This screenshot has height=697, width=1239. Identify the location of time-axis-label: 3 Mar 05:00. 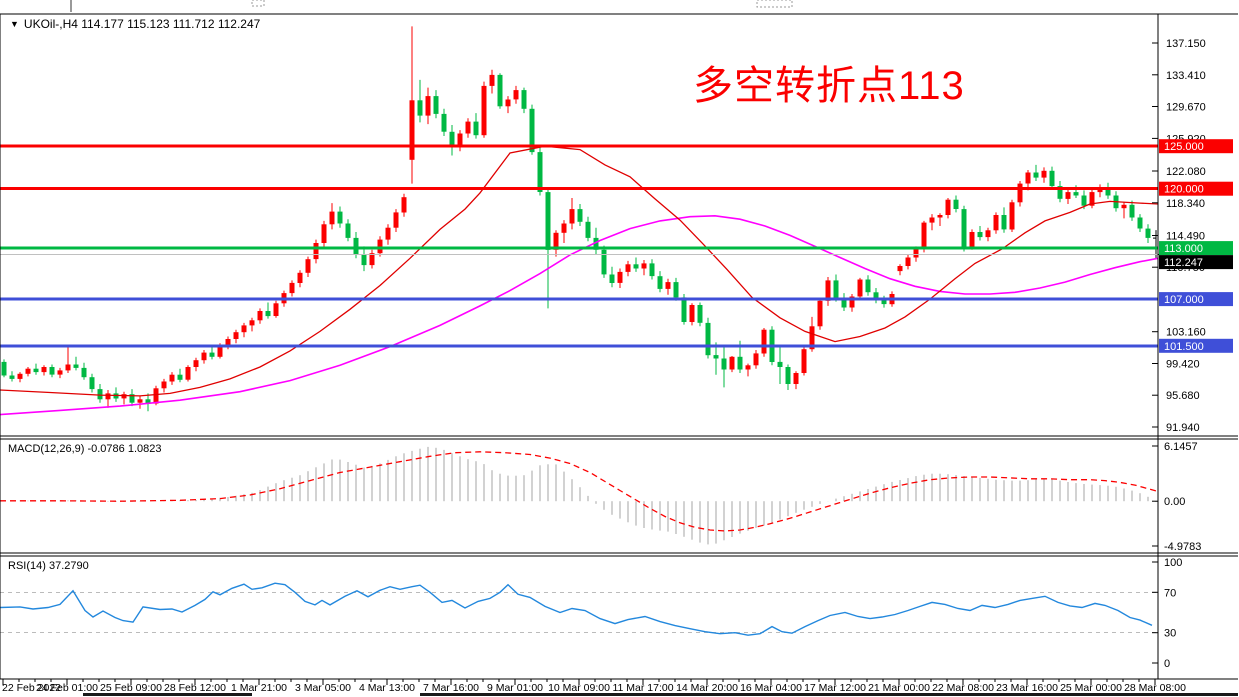
(323, 688).